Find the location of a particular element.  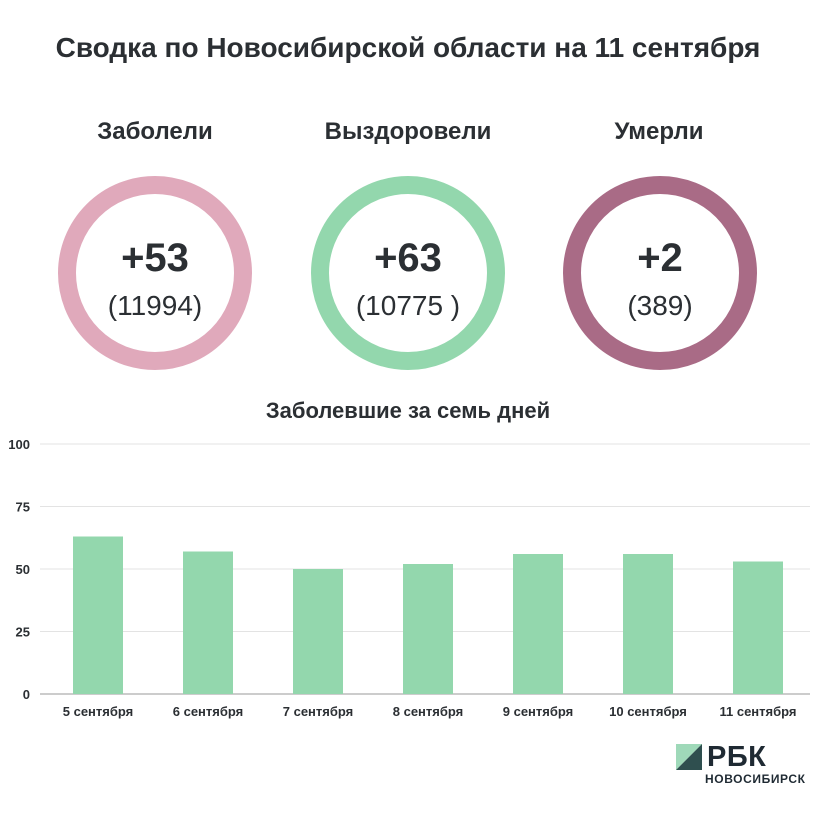

recovered-value: +63 is located at coordinates (408, 258).